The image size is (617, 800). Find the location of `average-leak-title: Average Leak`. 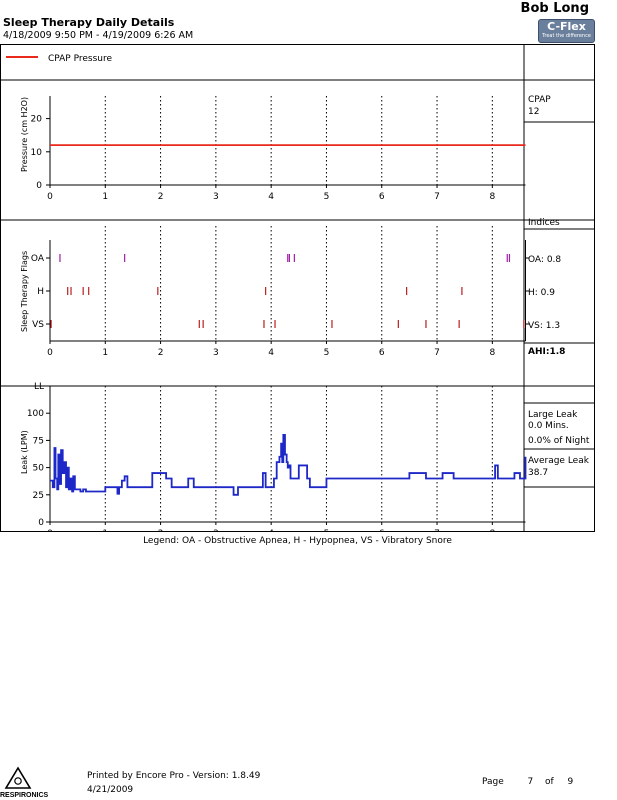

average-leak-title: Average Leak is located at coordinates (559, 461).